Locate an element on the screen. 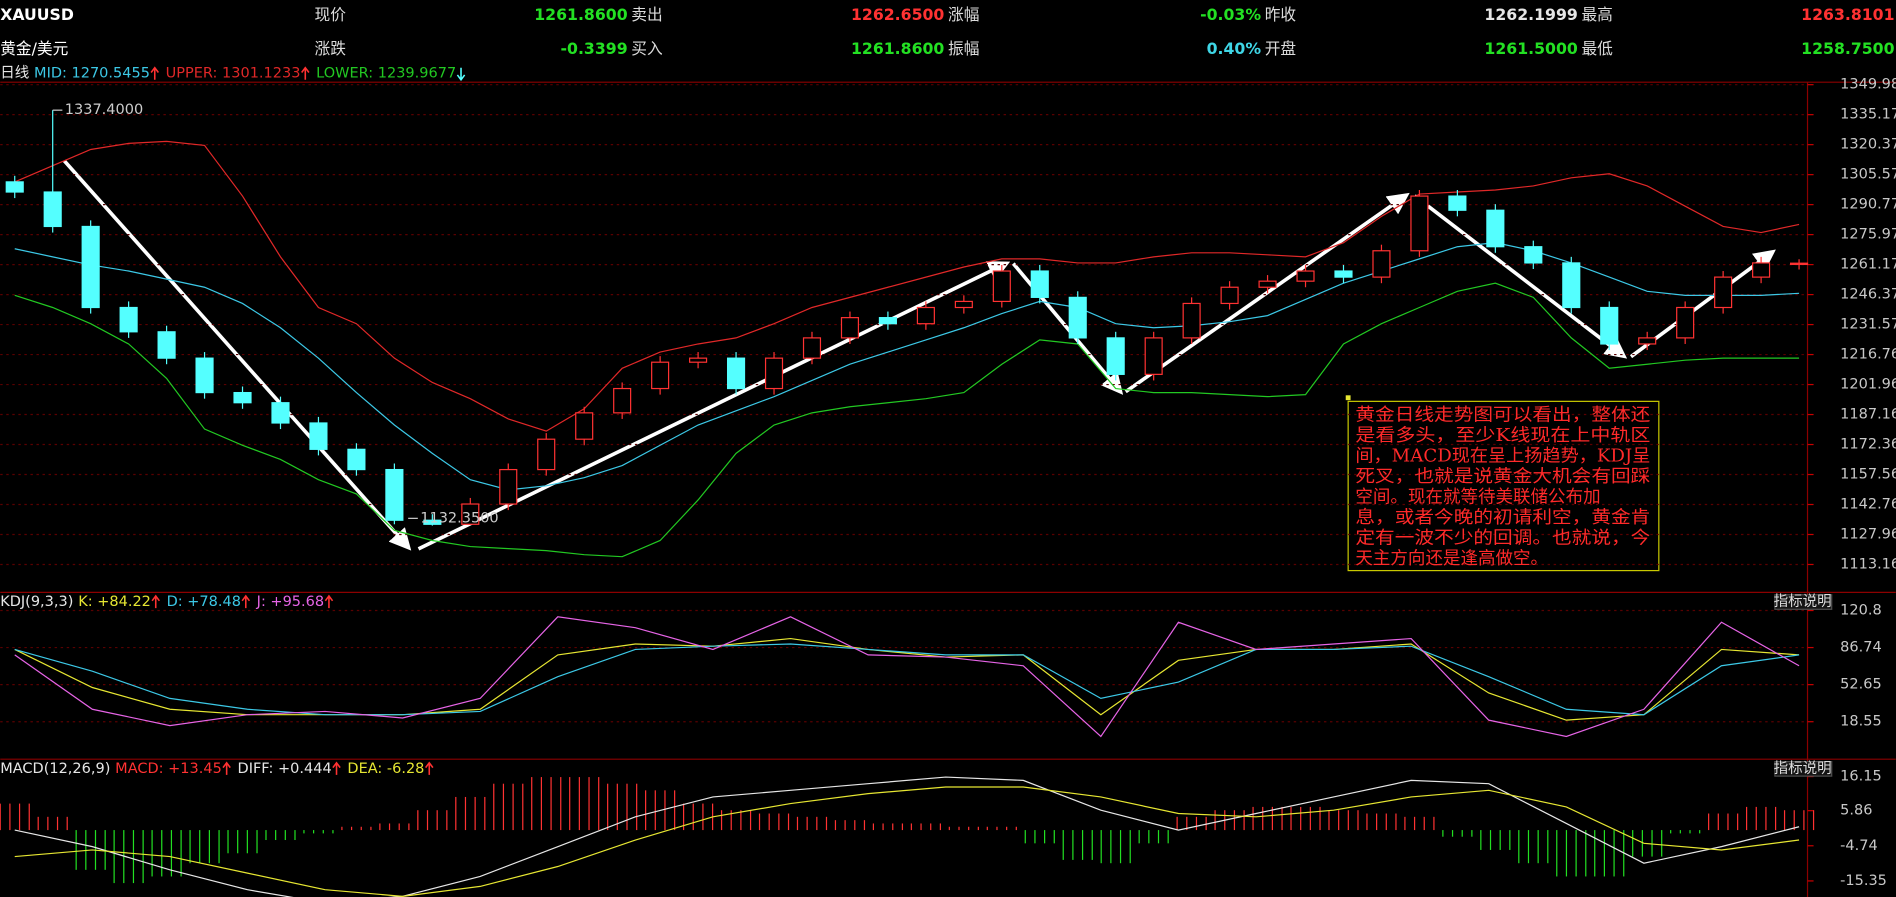 The image size is (1896, 897). field-value: 1258.7500 is located at coordinates (1847, 48).